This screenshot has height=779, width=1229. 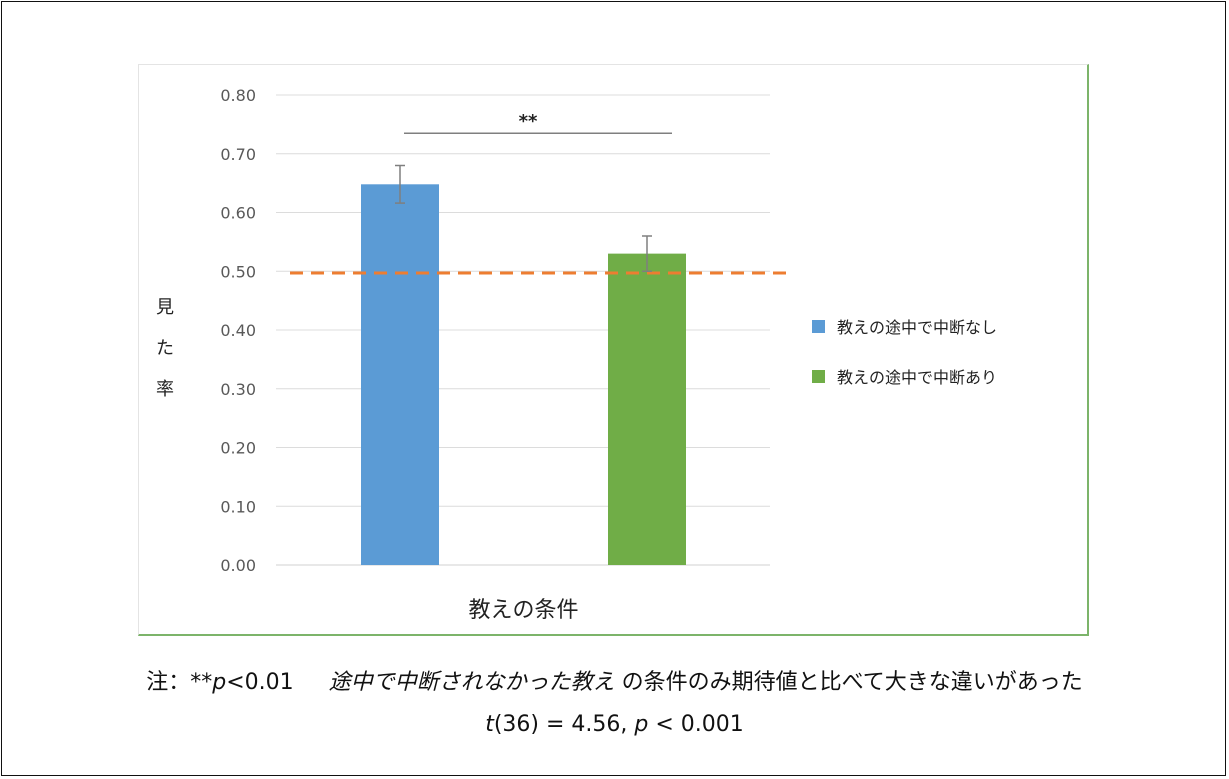 I want to click on legend-label: 教えの途中で中断あり, so click(x=917, y=377).